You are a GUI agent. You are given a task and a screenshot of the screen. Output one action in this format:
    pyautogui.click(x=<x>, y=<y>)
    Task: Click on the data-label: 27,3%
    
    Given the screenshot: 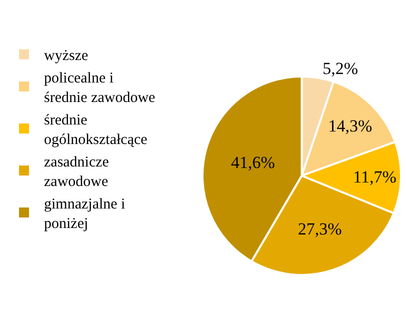 What is the action you would take?
    pyautogui.click(x=320, y=229)
    